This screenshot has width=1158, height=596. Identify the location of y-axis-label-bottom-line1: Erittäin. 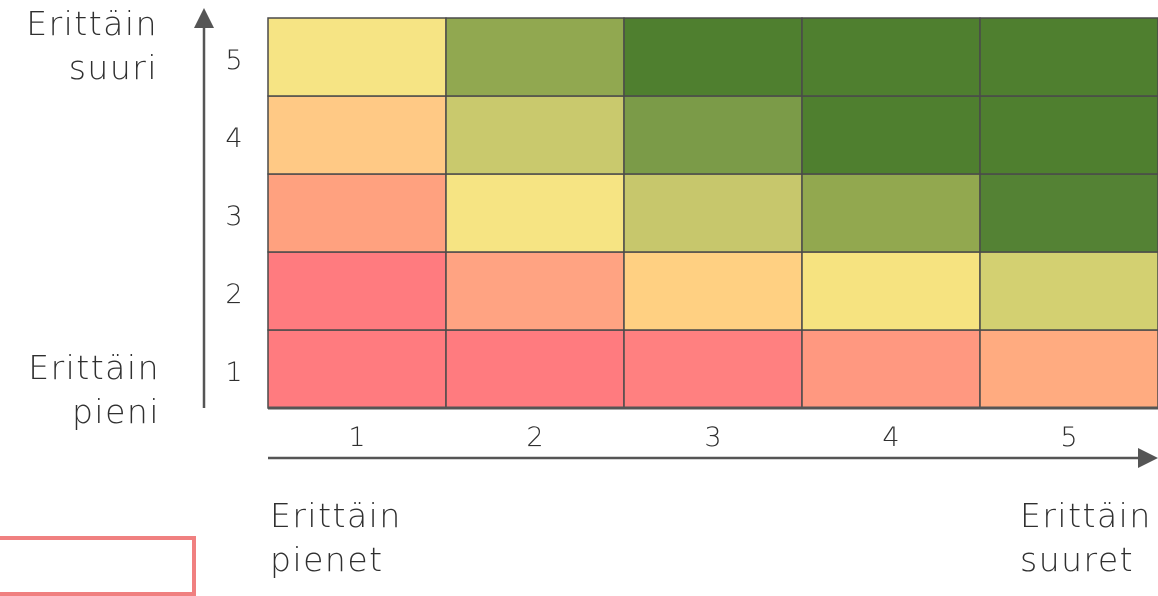
(94, 367).